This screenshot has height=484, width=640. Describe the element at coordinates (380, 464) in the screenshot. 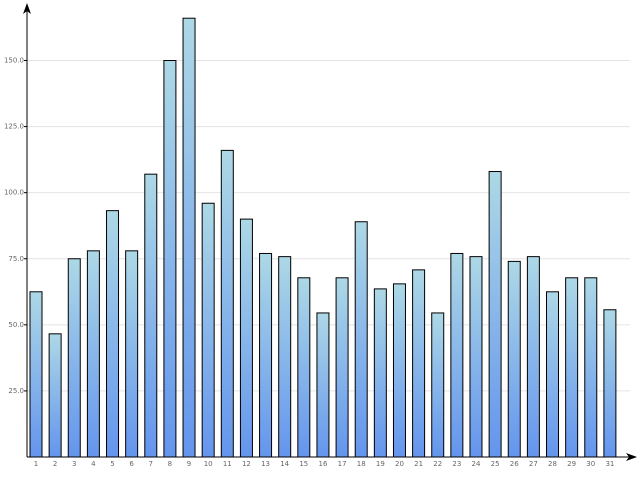

I see `x-tick-label: 19` at that location.